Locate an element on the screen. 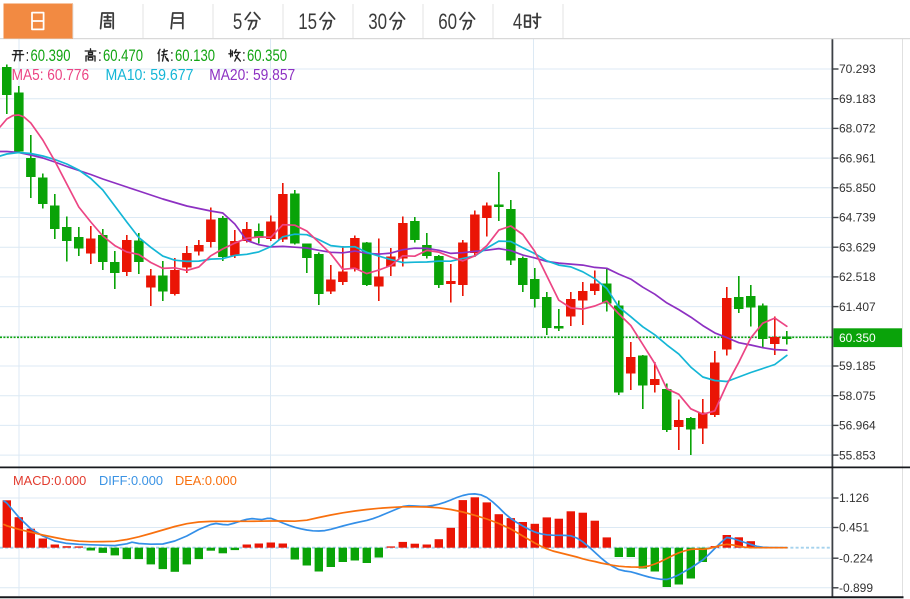 Image resolution: width=910 pixels, height=599 pixels. svg-text: 4 is located at coordinates (517, 21).